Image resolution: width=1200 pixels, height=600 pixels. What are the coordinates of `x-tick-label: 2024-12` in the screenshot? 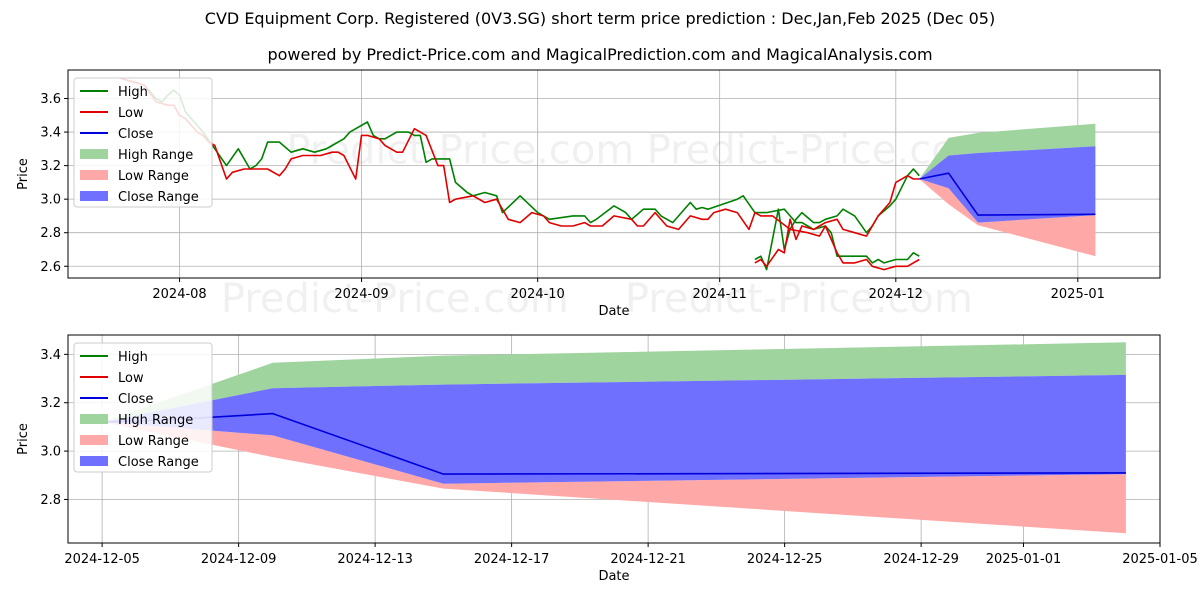 It's located at (896, 294).